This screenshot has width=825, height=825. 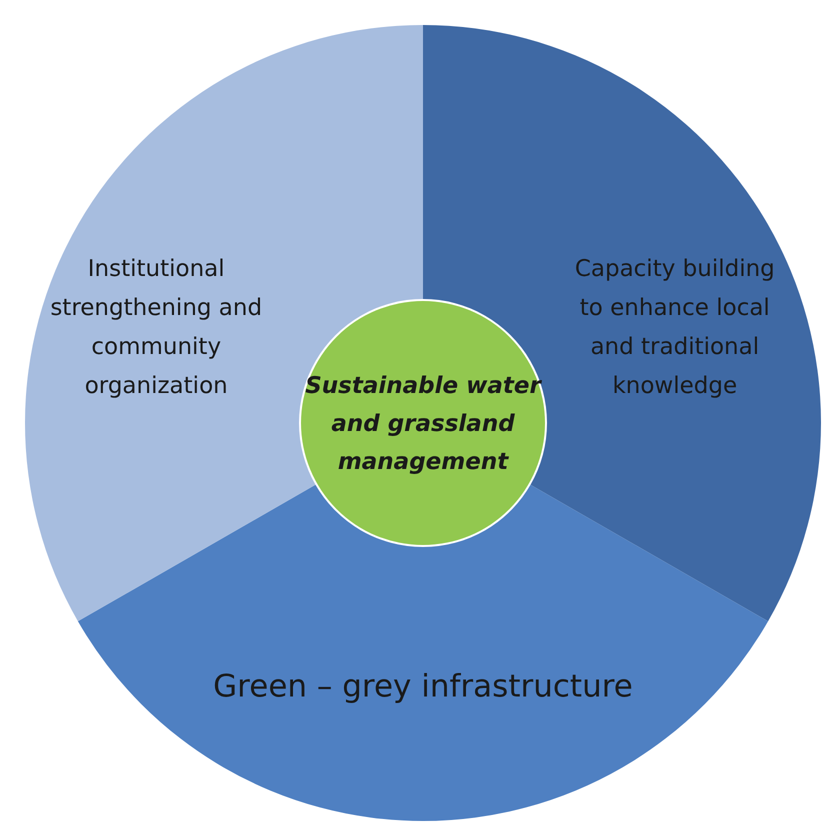 What do you see at coordinates (423, 686) in the screenshot?
I see `slice-label: Green – grey infrastructure` at bounding box center [423, 686].